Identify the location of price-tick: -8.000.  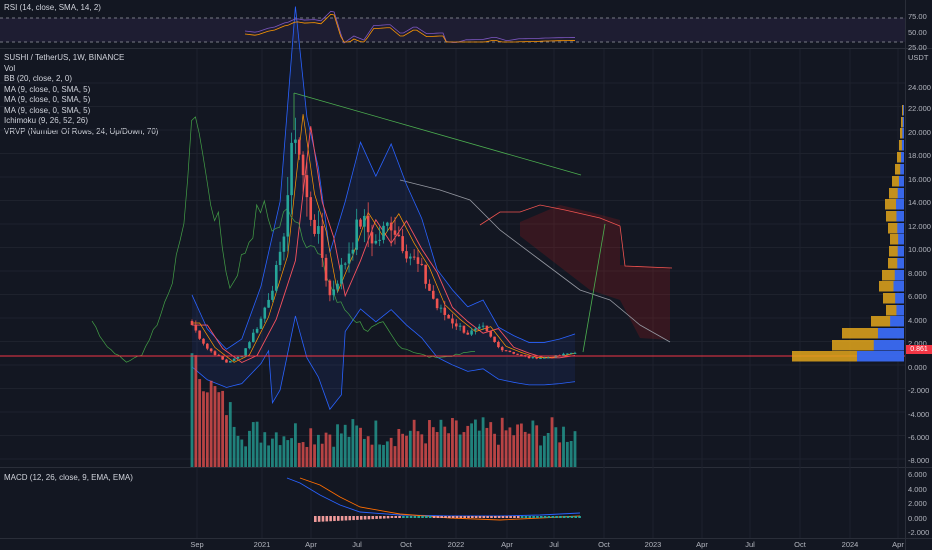
(919, 460).